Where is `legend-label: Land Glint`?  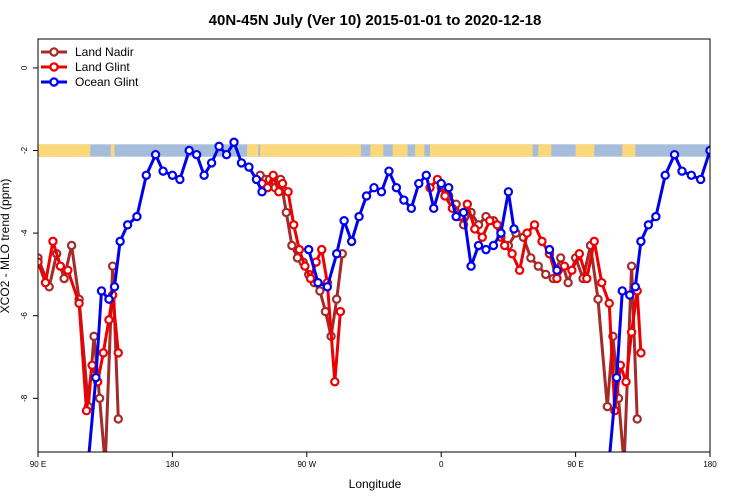
legend-label: Land Glint is located at coordinates (102, 67).